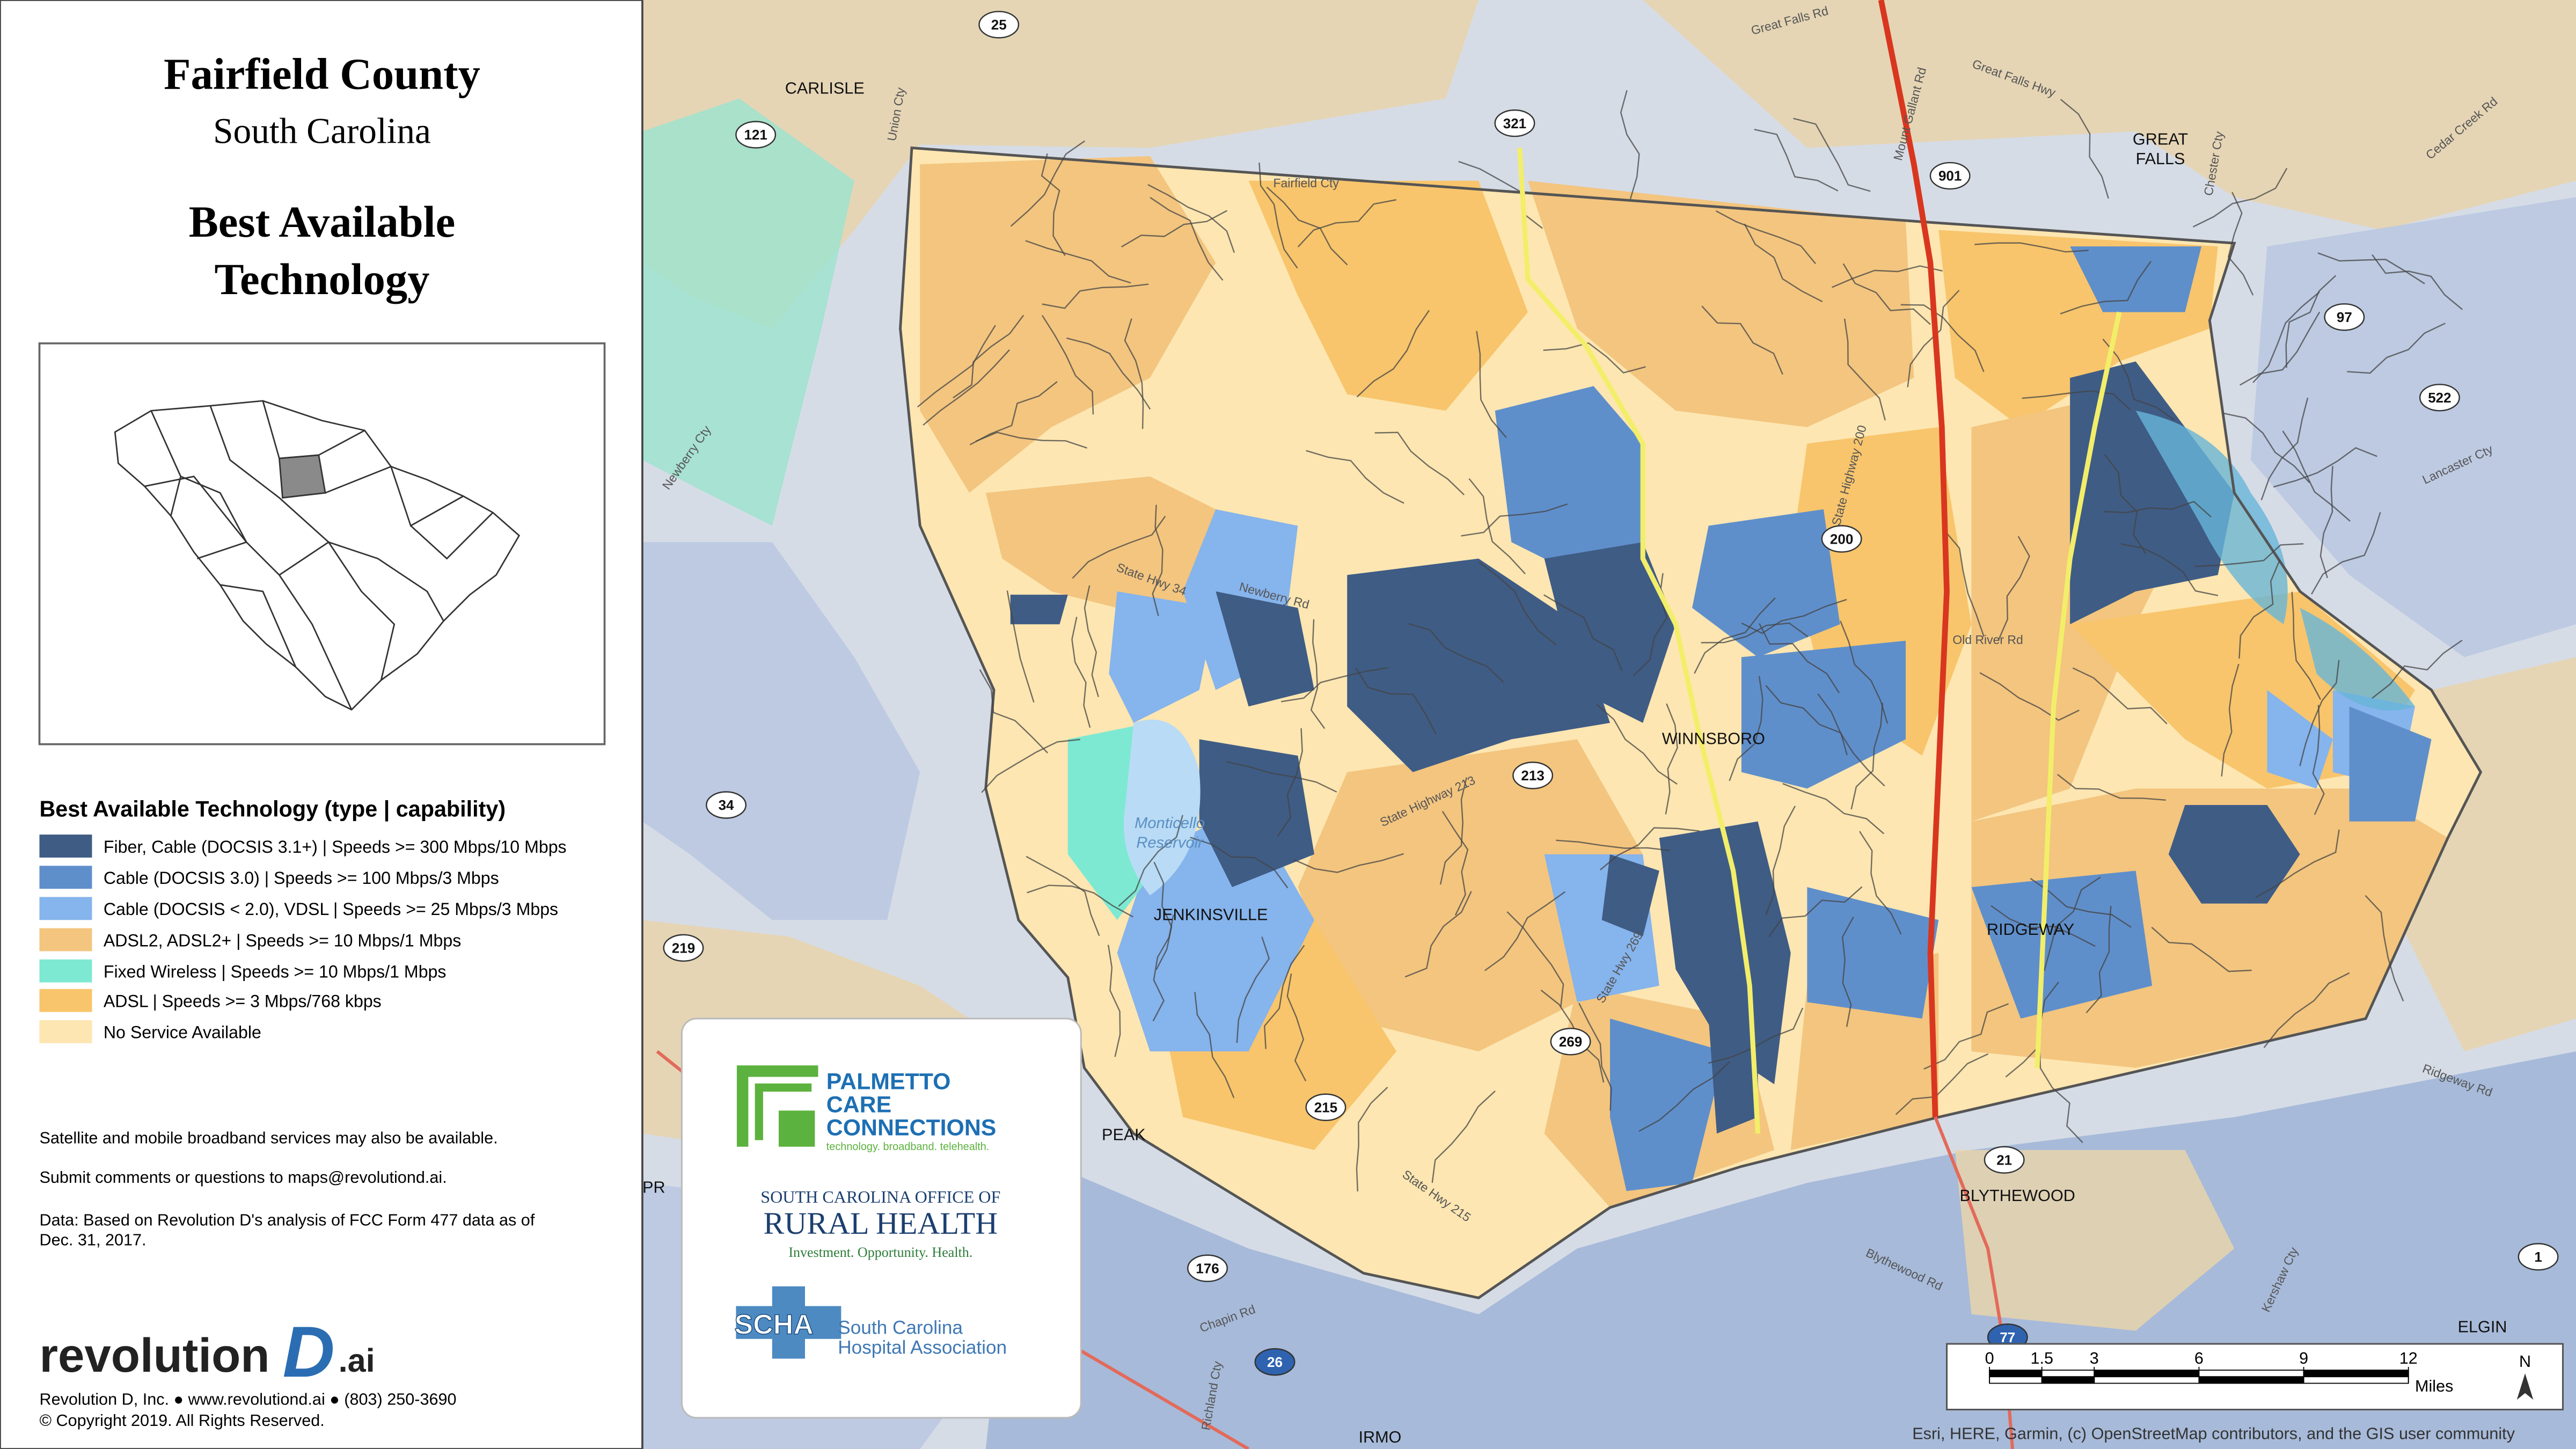  What do you see at coordinates (788, 1322) in the screenshot?
I see `logo-shape` at bounding box center [788, 1322].